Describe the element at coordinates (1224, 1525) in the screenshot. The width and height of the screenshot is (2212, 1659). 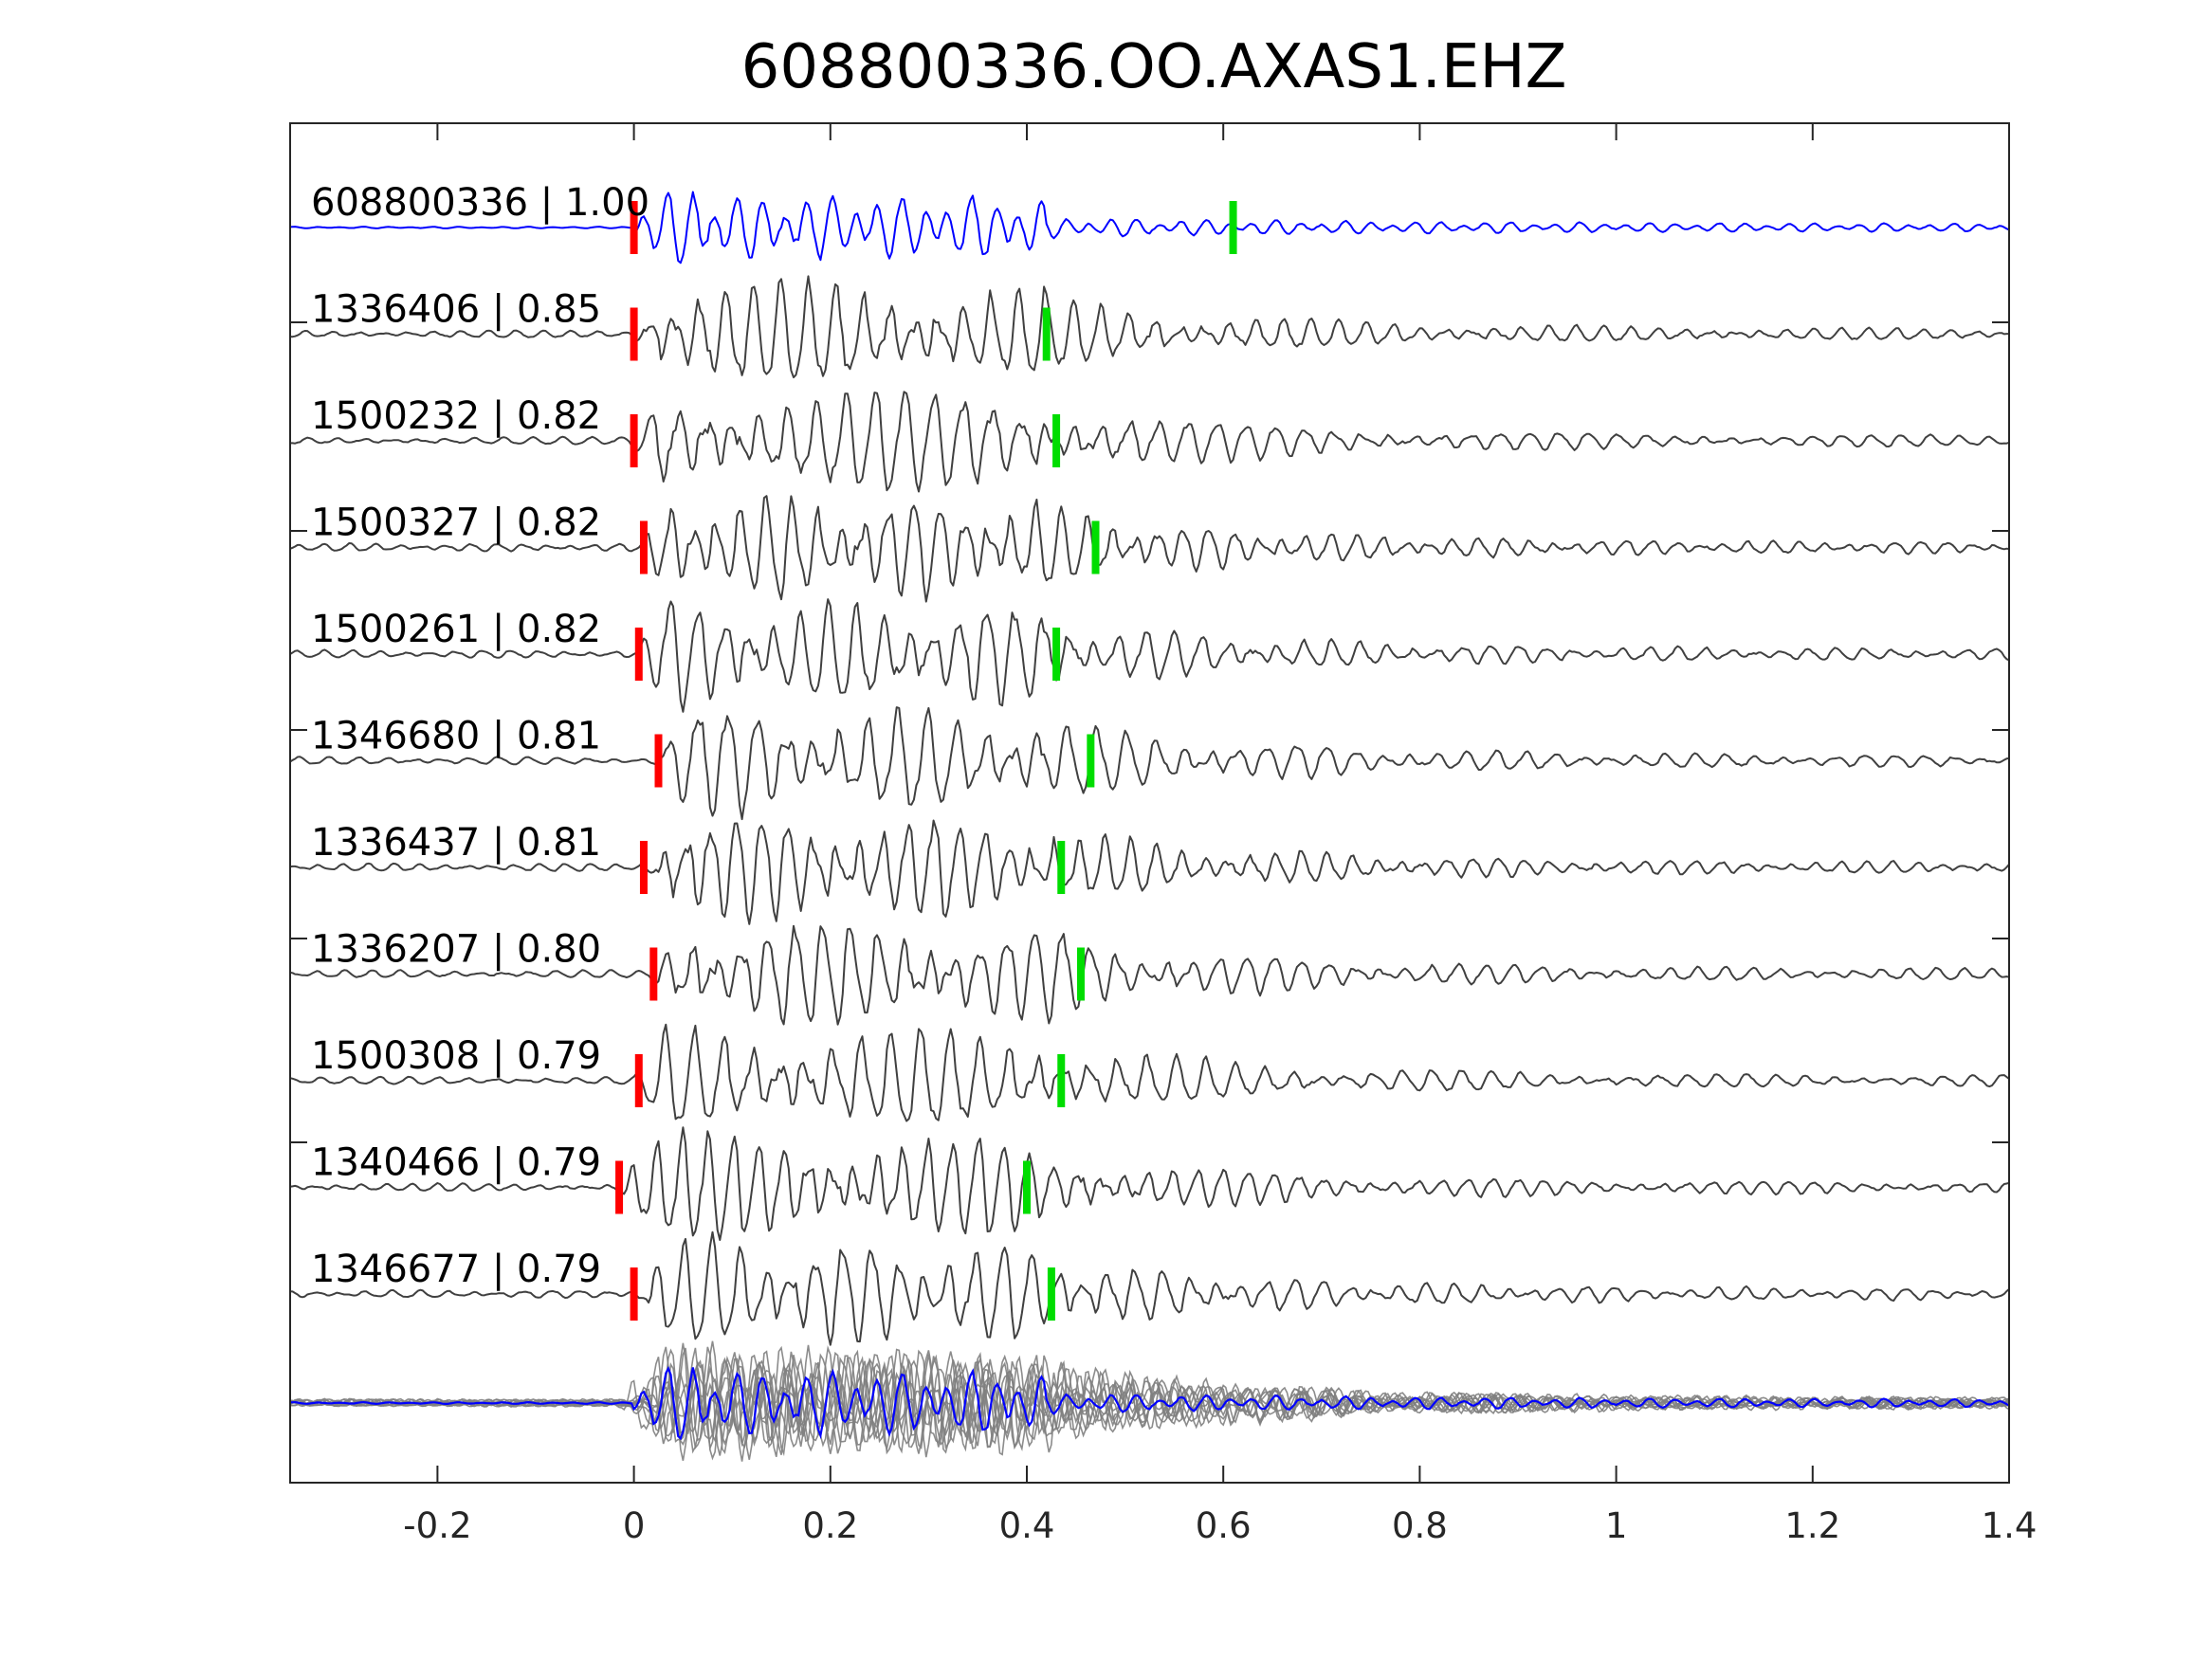
I see `x-tick-label: 0.6` at that location.